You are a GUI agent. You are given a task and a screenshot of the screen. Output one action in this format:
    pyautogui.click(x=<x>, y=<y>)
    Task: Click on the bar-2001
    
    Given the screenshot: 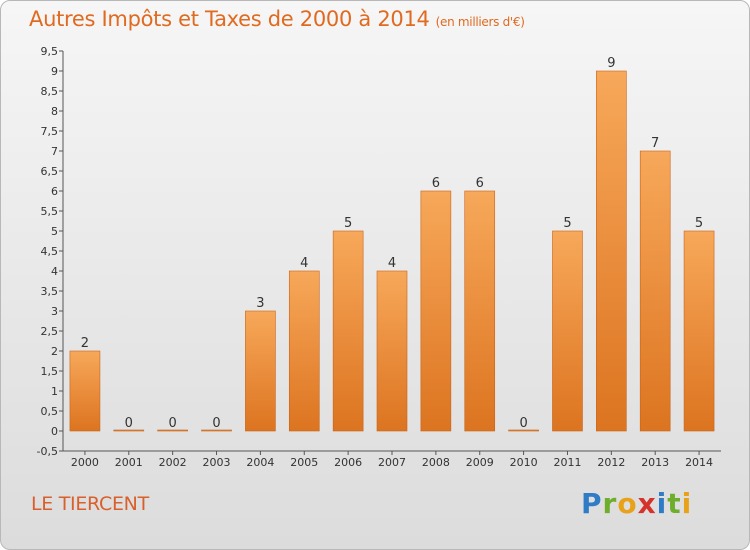 What is the action you would take?
    pyautogui.click(x=129, y=430)
    